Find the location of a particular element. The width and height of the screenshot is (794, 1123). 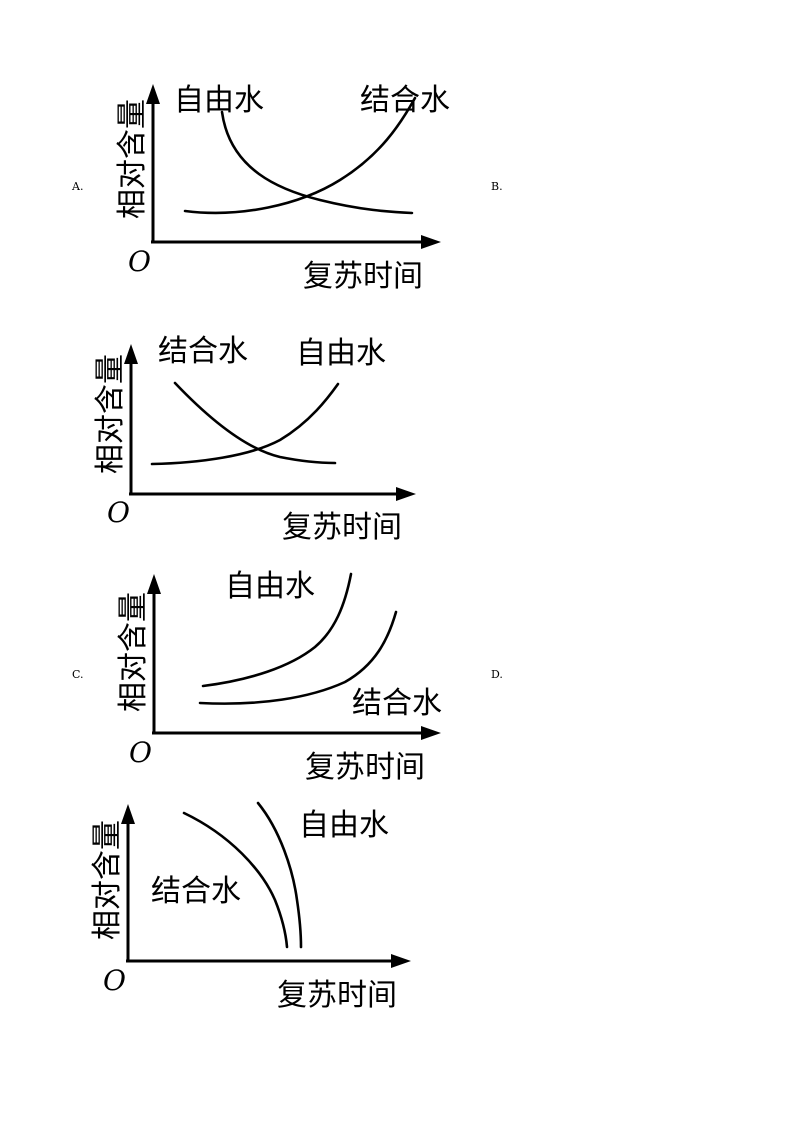

graph-d: O 复苏时间 相对含量 自由水 结合水 is located at coordinates (250, 907).